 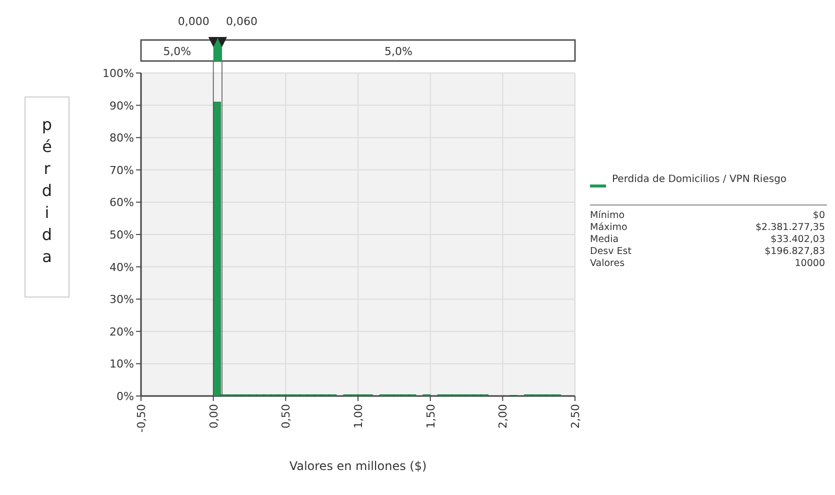 What do you see at coordinates (358, 416) in the screenshot?
I see `x-tick-label: 1,00` at bounding box center [358, 416].